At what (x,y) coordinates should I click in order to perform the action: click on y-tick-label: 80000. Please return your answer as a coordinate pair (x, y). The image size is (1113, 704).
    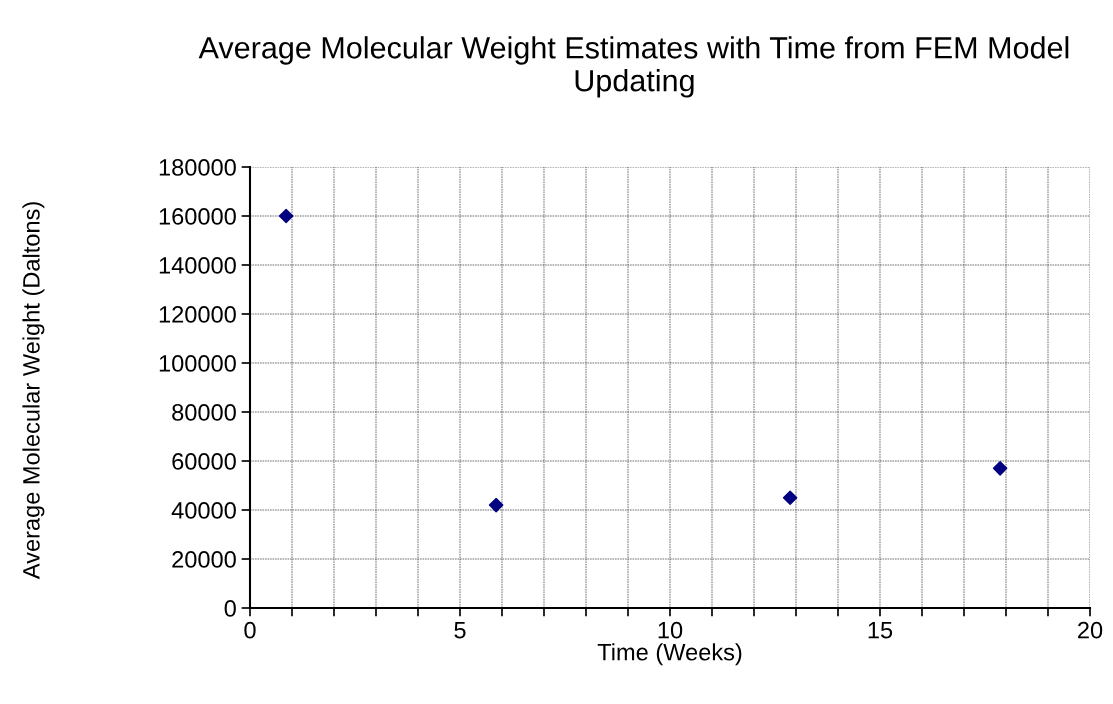
    Looking at the image, I should click on (204, 412).